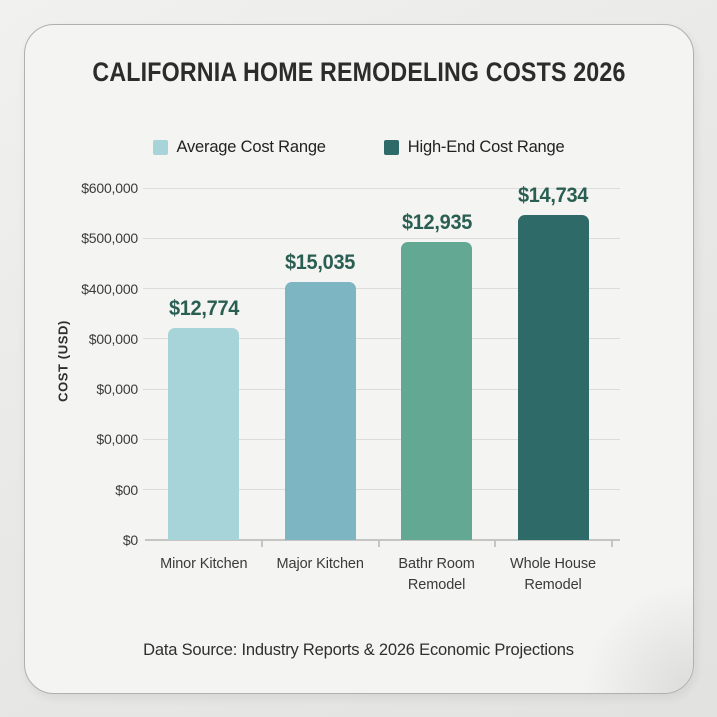 This screenshot has width=717, height=717. Describe the element at coordinates (251, 147) in the screenshot. I see `legend-label-average: Average Cost Range` at that location.